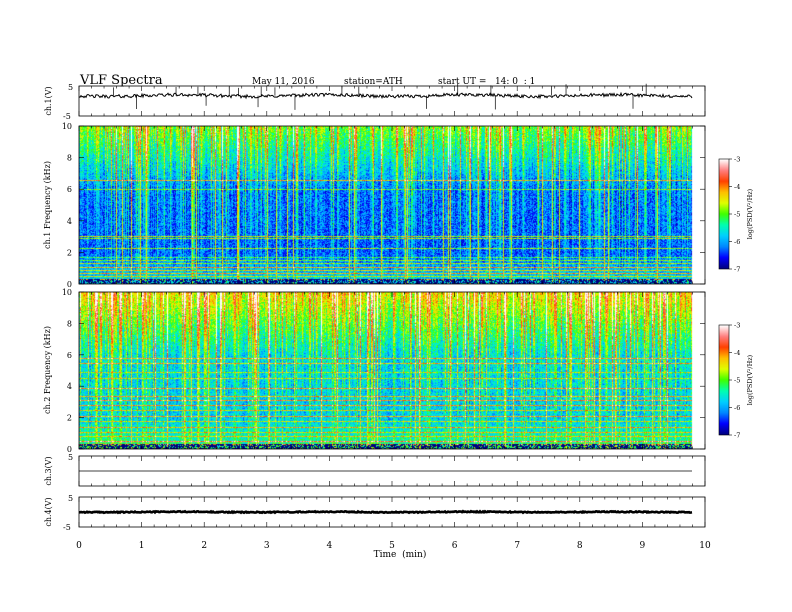 This screenshot has width=792, height=612. I want to click on ch2-colorbar-label: log(PSD(V²/Hz), so click(750, 379).